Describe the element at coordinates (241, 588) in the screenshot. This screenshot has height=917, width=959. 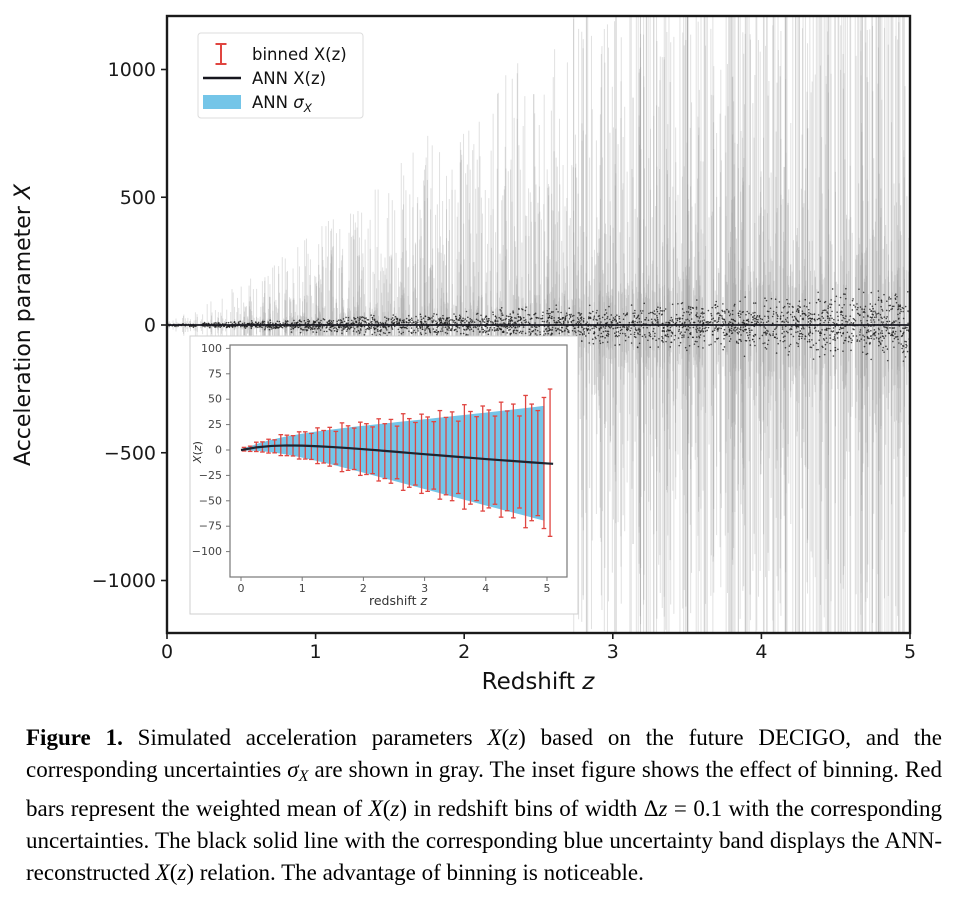
I see `inset-x-tick-label: 0` at that location.